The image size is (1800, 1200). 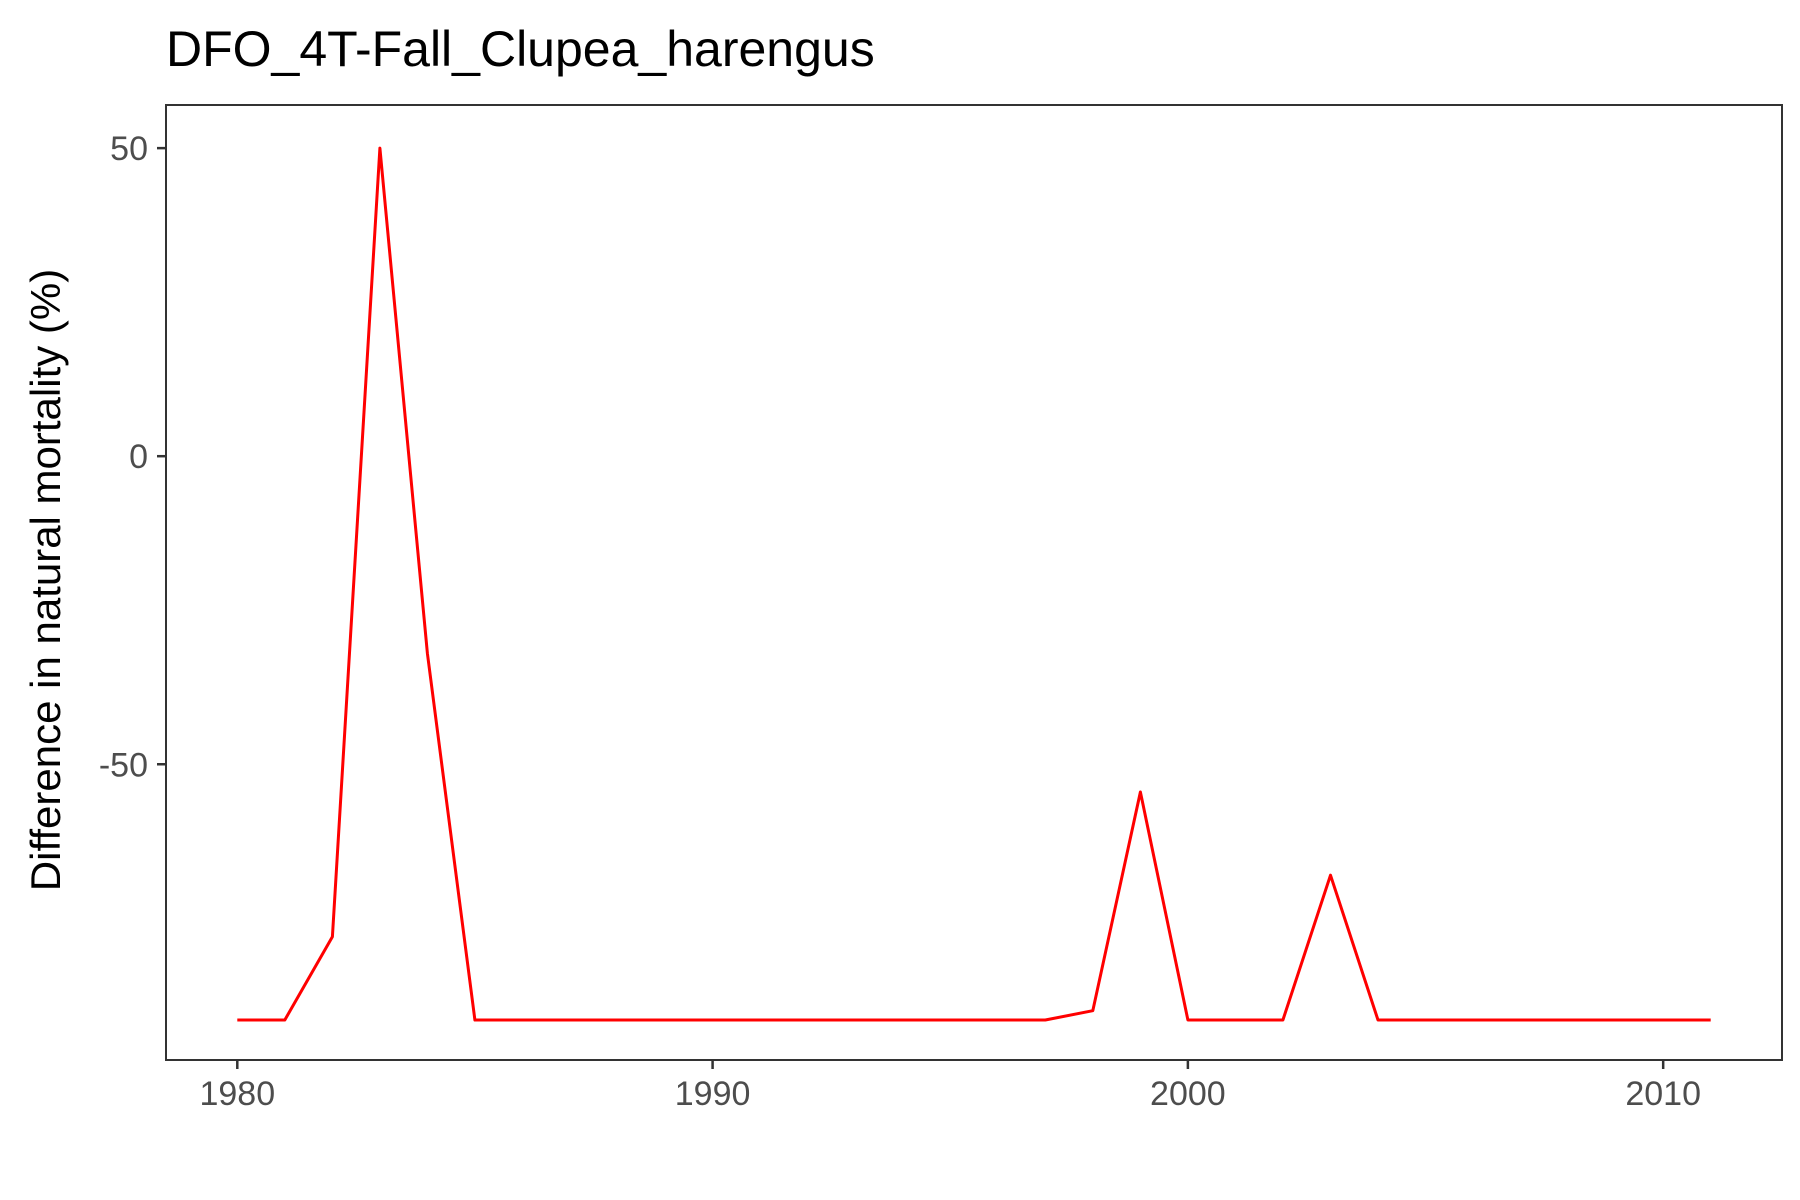 What do you see at coordinates (45, 580) in the screenshot?
I see `y-axis-label: Difference in natural mortality (%)` at bounding box center [45, 580].